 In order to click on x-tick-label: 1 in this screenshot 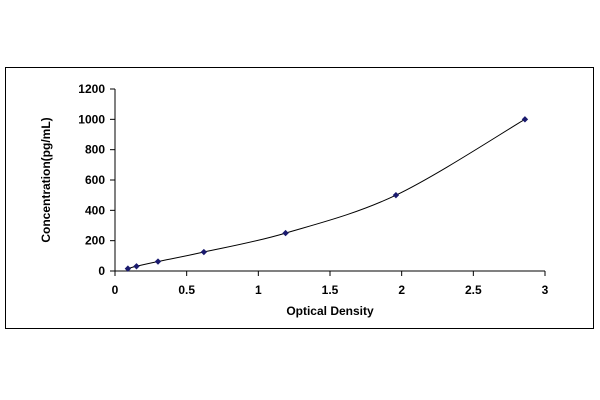, I will do `click(258, 290)`.